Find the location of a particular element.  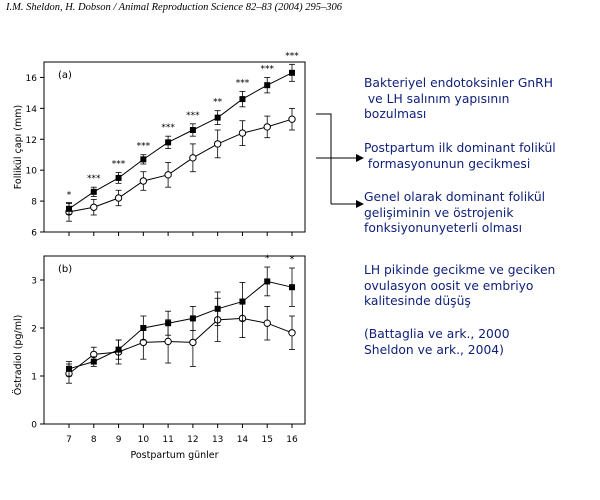

panel-label: (a) is located at coordinates (65, 75).